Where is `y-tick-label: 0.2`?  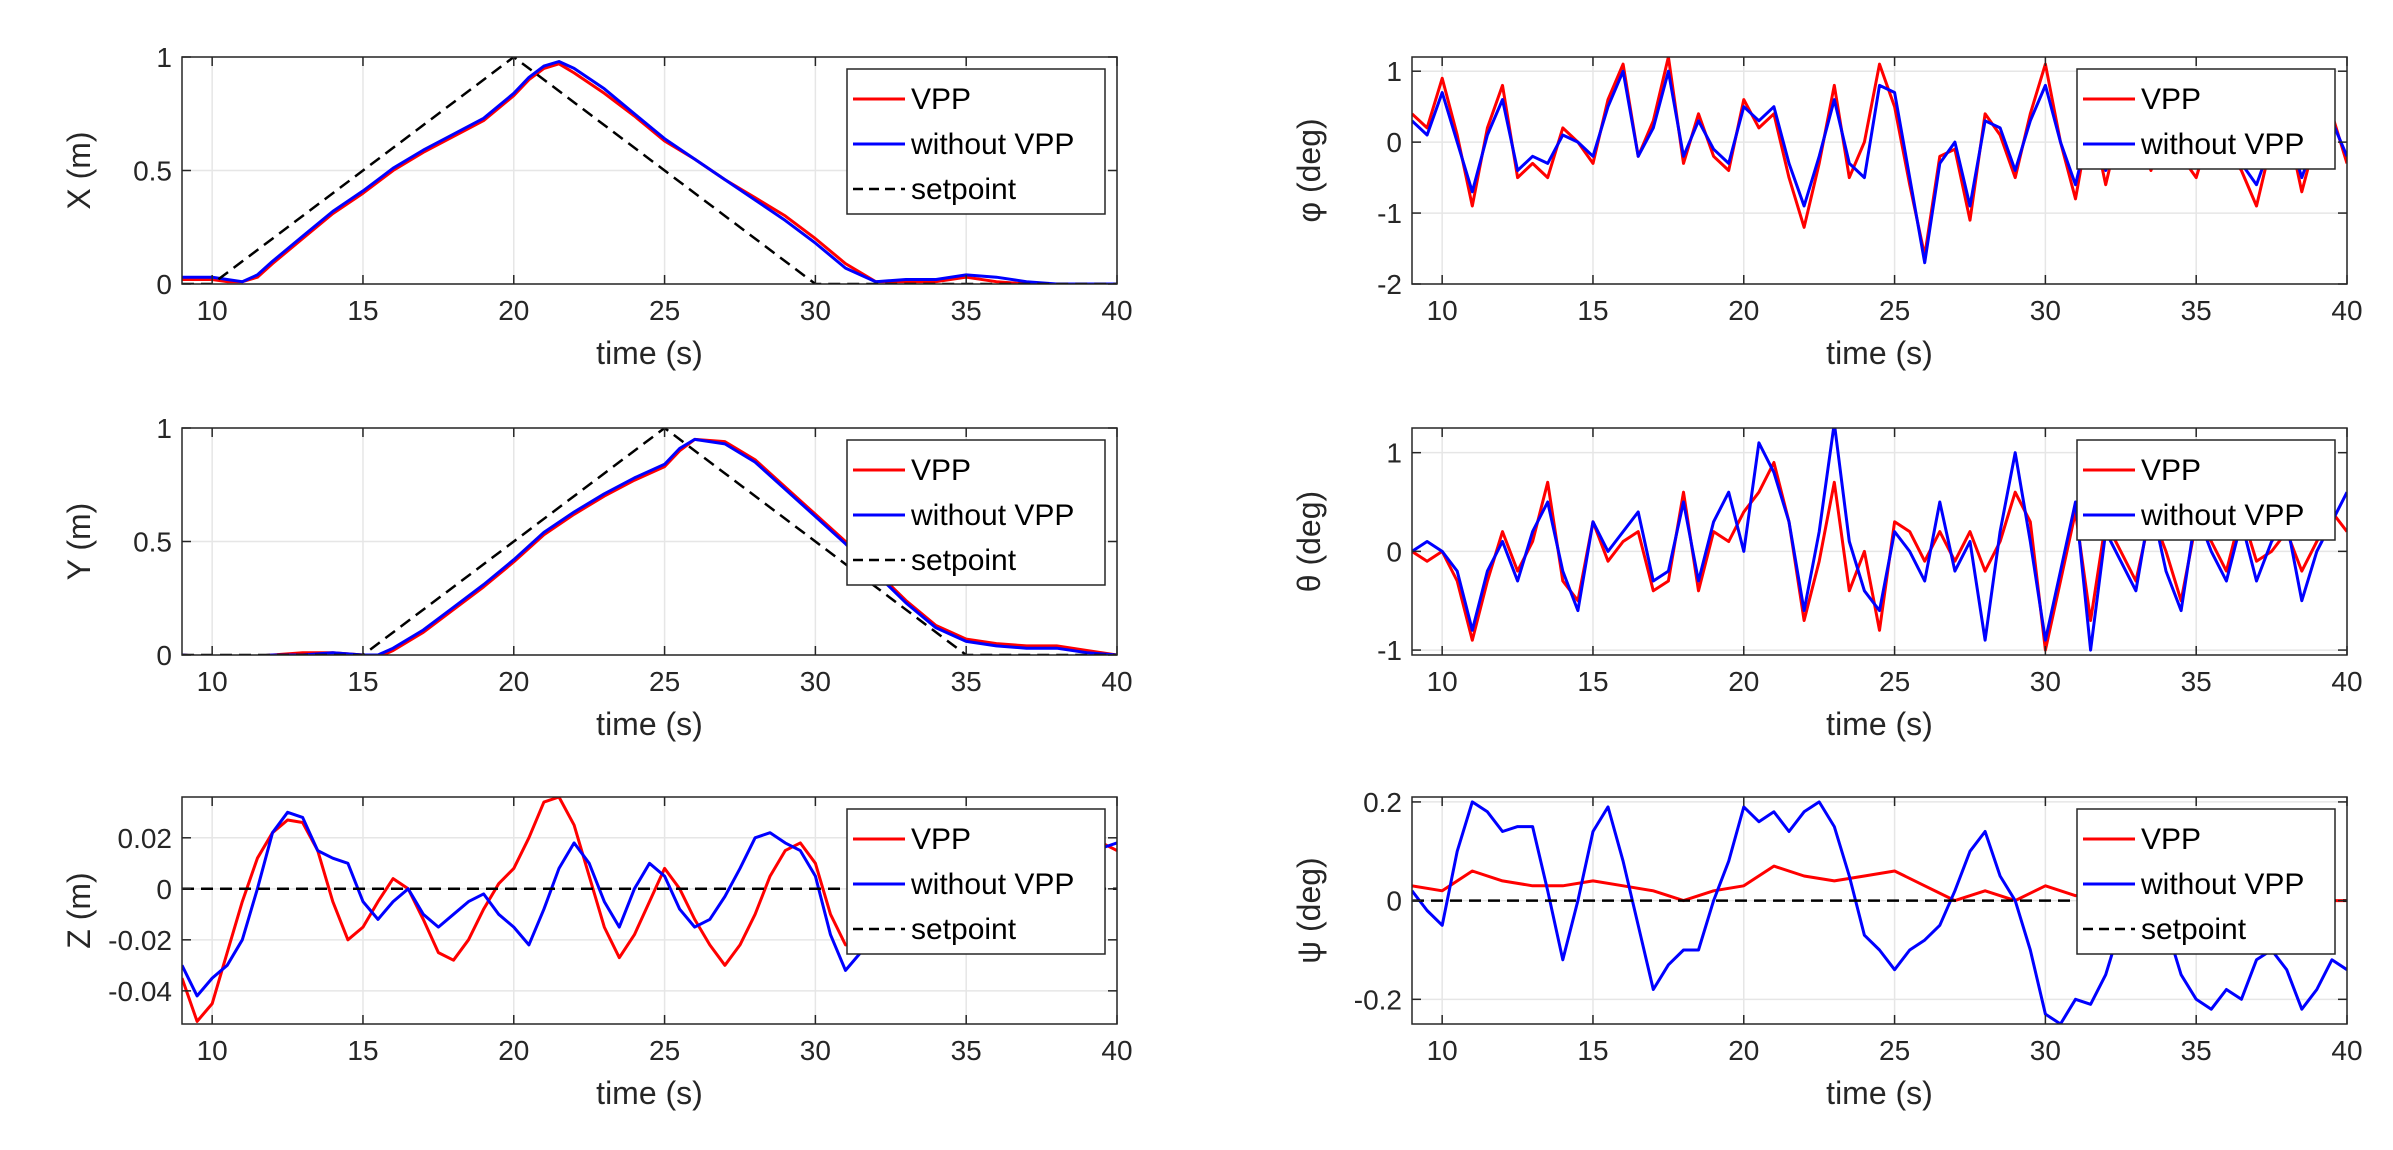
y-tick-label: 0.2 is located at coordinates (1382, 802).